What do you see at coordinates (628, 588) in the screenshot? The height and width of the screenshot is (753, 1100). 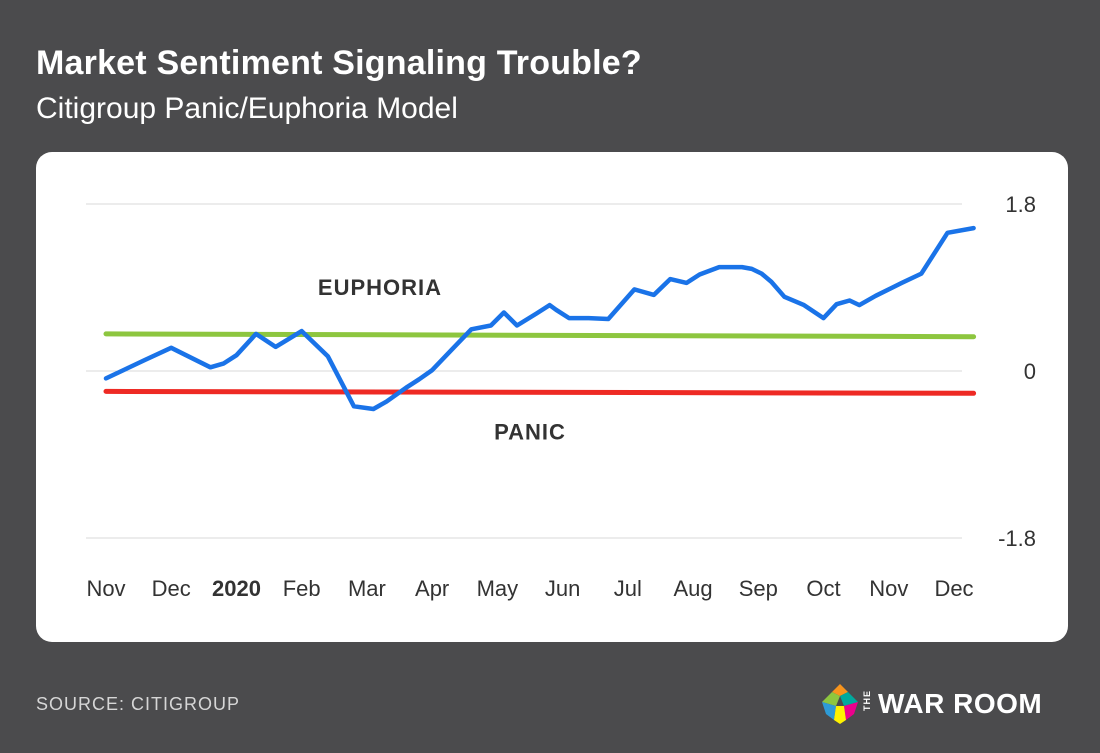 I see `x-tick-label: Jul` at bounding box center [628, 588].